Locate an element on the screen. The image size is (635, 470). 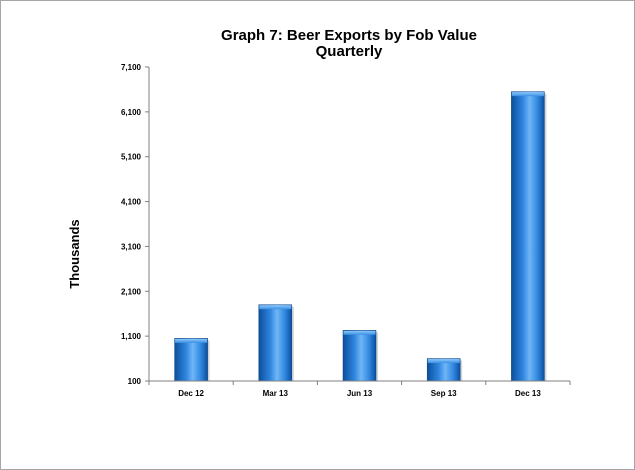
y-tick-label: 5,100 is located at coordinates (131, 157).